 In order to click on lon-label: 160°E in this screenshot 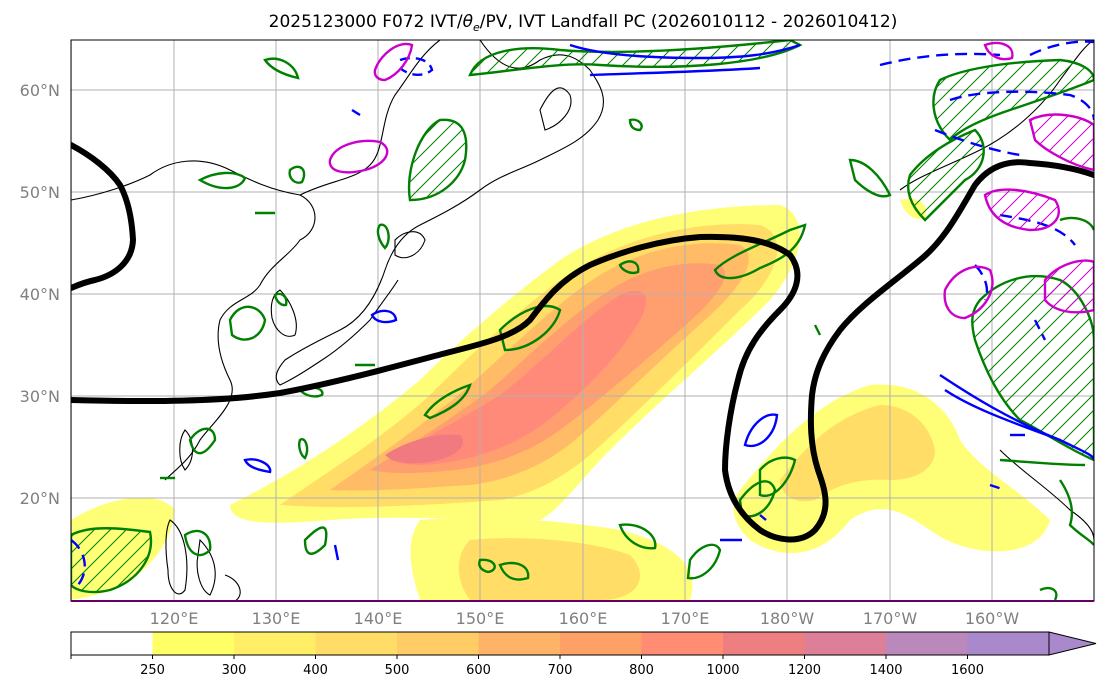, I will do `click(583, 618)`.